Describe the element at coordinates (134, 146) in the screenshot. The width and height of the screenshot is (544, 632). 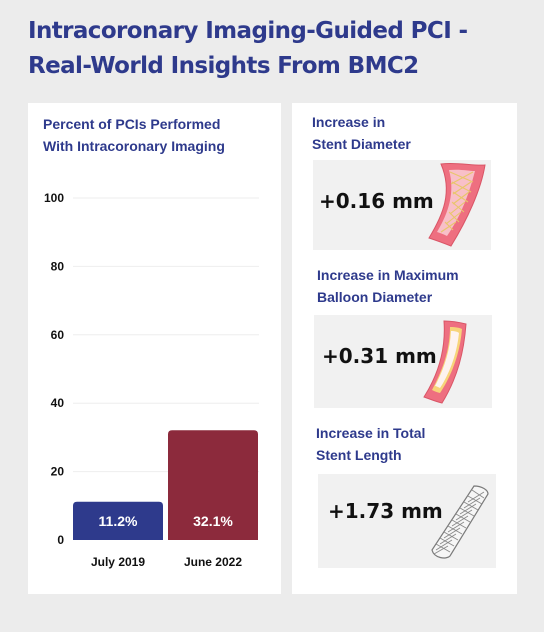
I see `chart-title-line-2: With Intracoronary Imaging` at that location.